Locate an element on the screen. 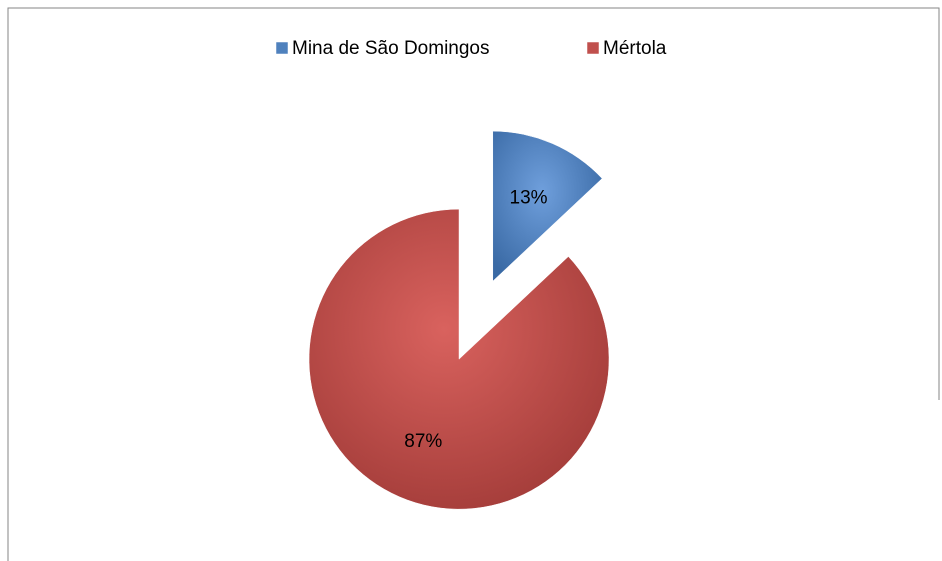  pie-slice is located at coordinates (547, 206).